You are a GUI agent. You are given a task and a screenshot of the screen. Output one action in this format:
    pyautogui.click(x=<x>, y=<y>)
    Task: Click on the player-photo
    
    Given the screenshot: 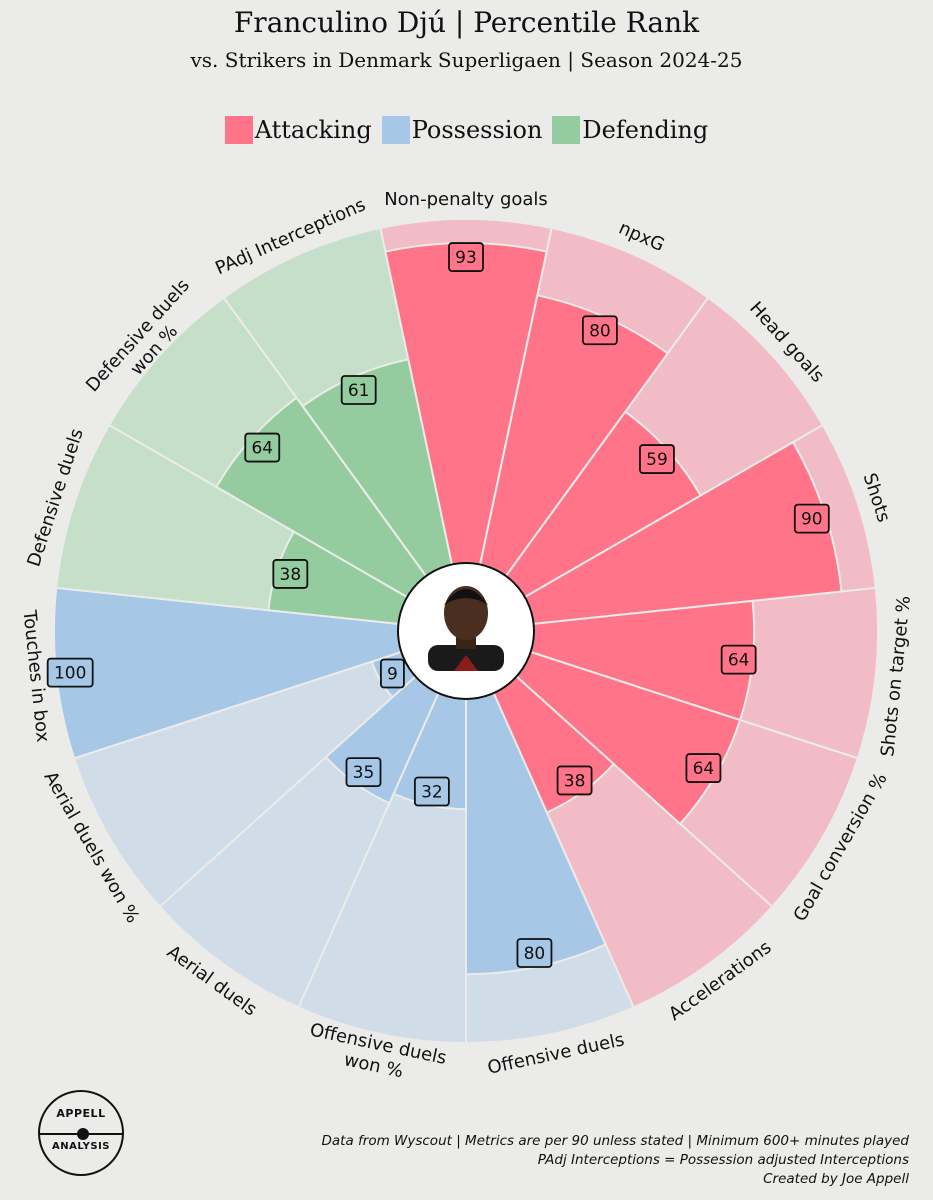 What is the action you would take?
    pyautogui.click(x=466, y=631)
    